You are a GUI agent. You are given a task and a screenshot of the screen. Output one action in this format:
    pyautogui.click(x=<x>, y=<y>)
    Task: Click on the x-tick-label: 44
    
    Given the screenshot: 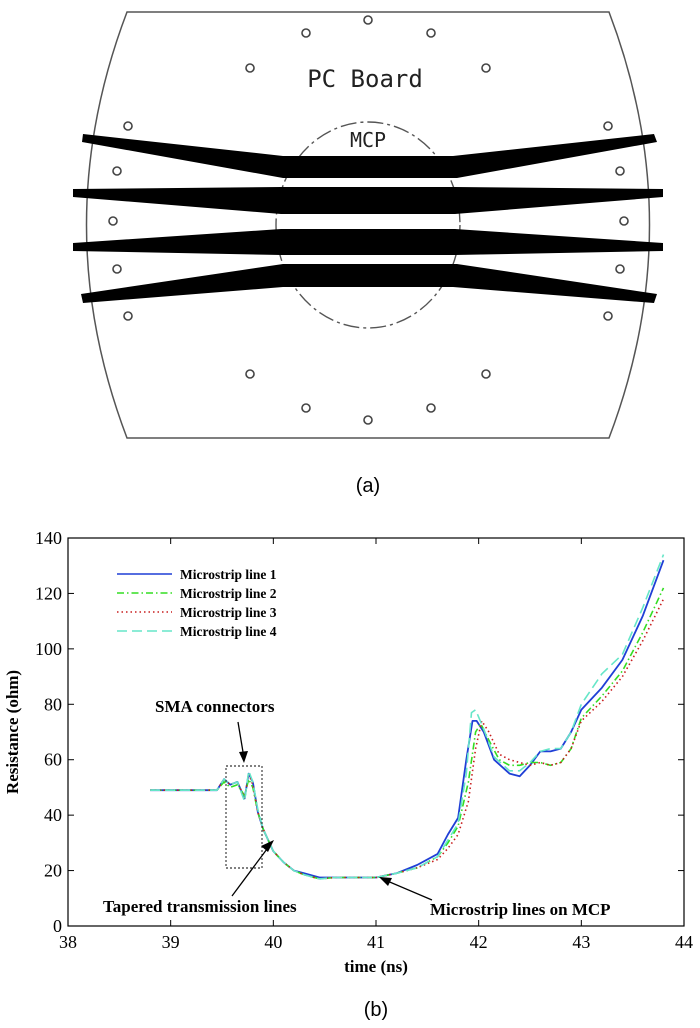 What is the action you would take?
    pyautogui.click(x=684, y=942)
    